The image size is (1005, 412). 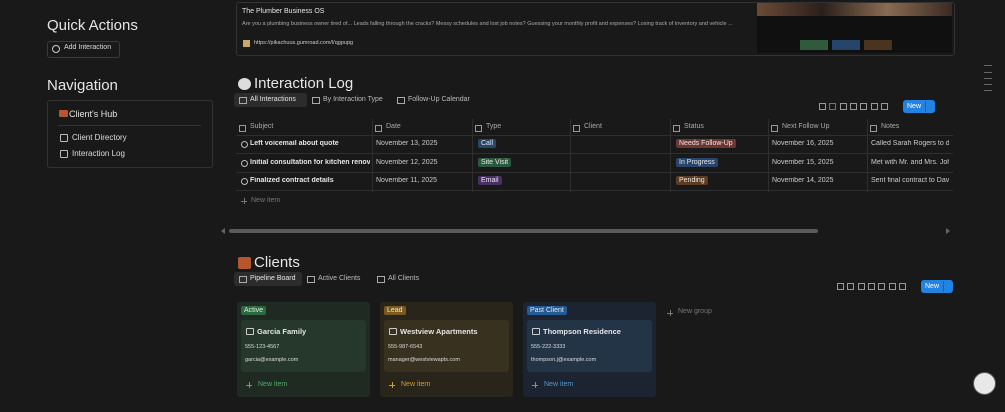 What do you see at coordinates (98, 153) in the screenshot?
I see `nav-link: Interaction Log` at bounding box center [98, 153].